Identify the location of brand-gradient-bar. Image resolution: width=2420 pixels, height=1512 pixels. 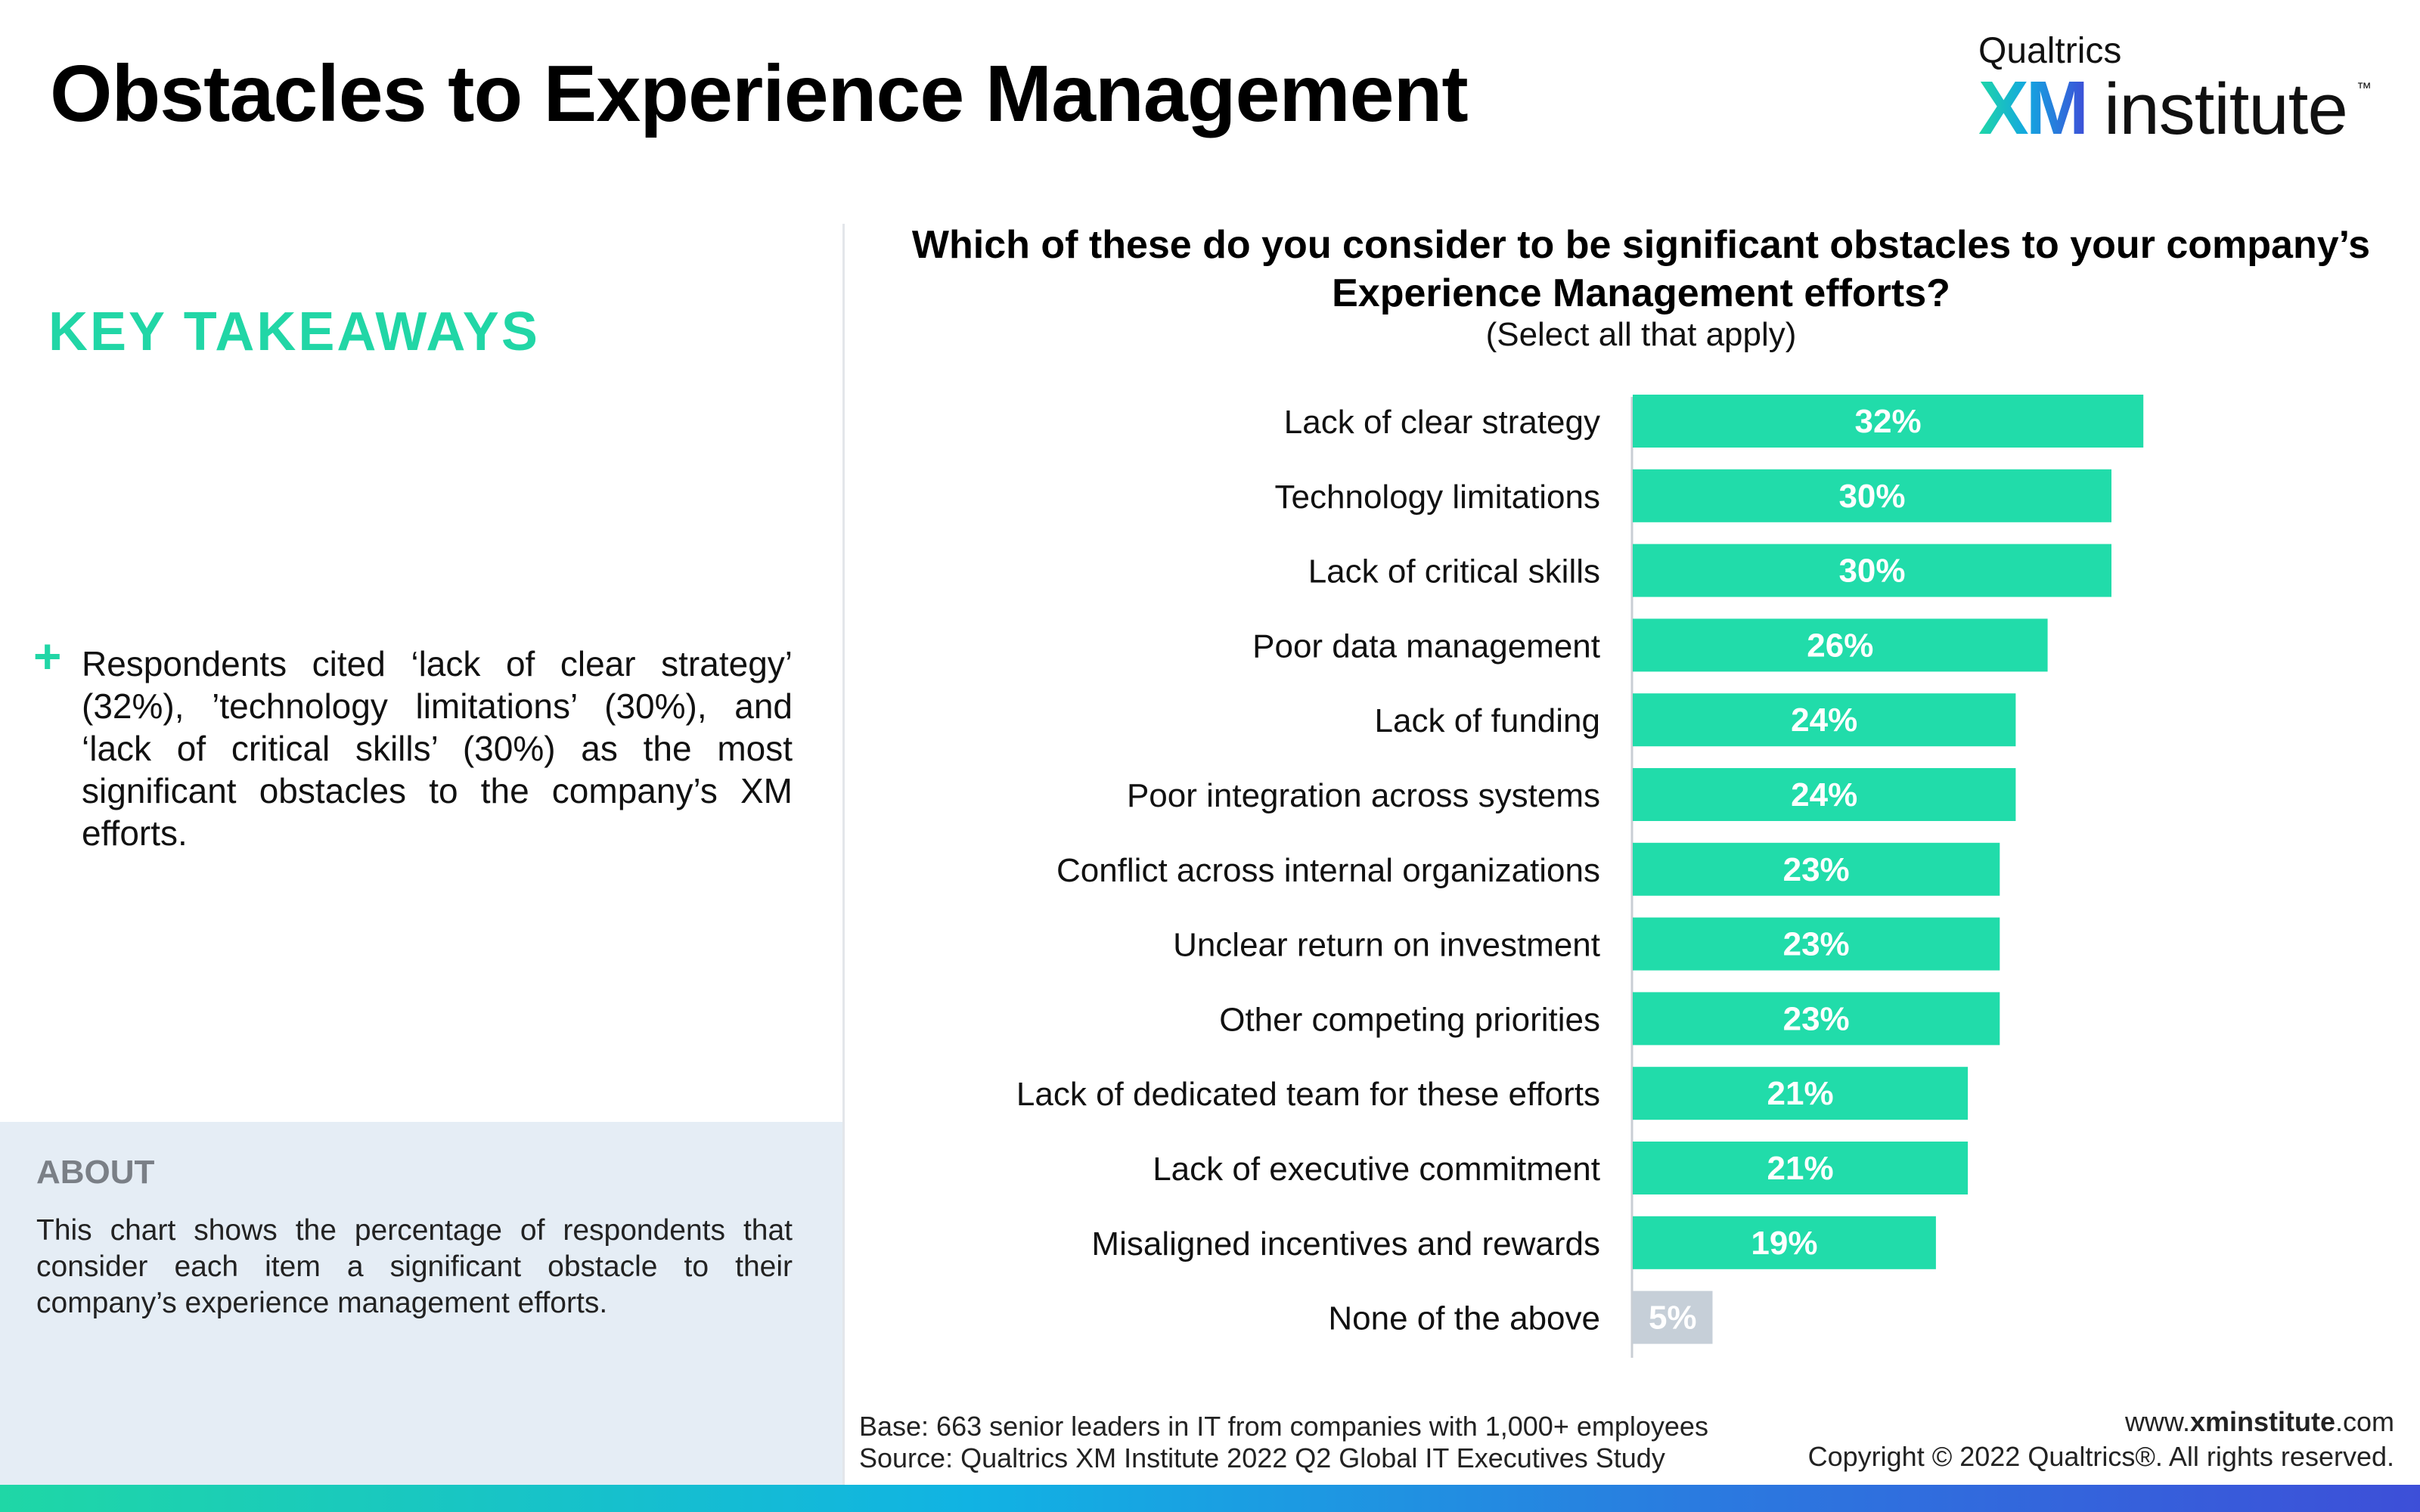
(1210, 1498).